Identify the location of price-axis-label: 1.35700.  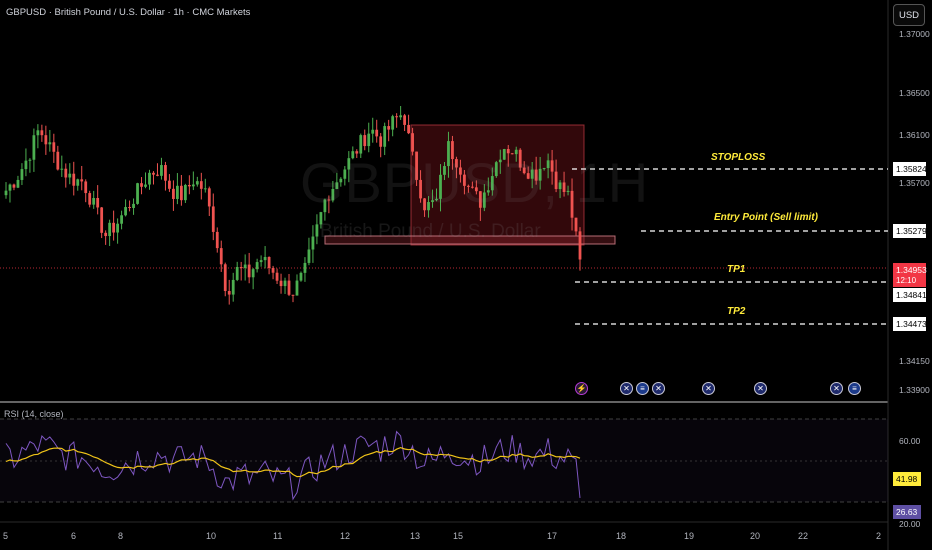
(914, 183).